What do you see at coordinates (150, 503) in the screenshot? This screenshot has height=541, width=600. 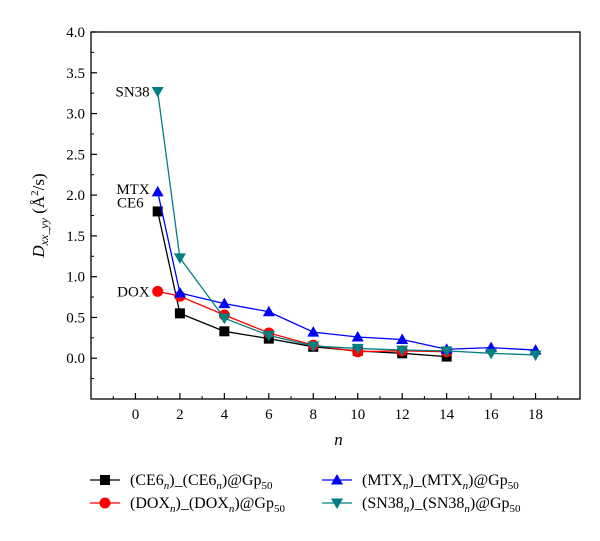 I see `legend-label-part: (DOX` at bounding box center [150, 503].